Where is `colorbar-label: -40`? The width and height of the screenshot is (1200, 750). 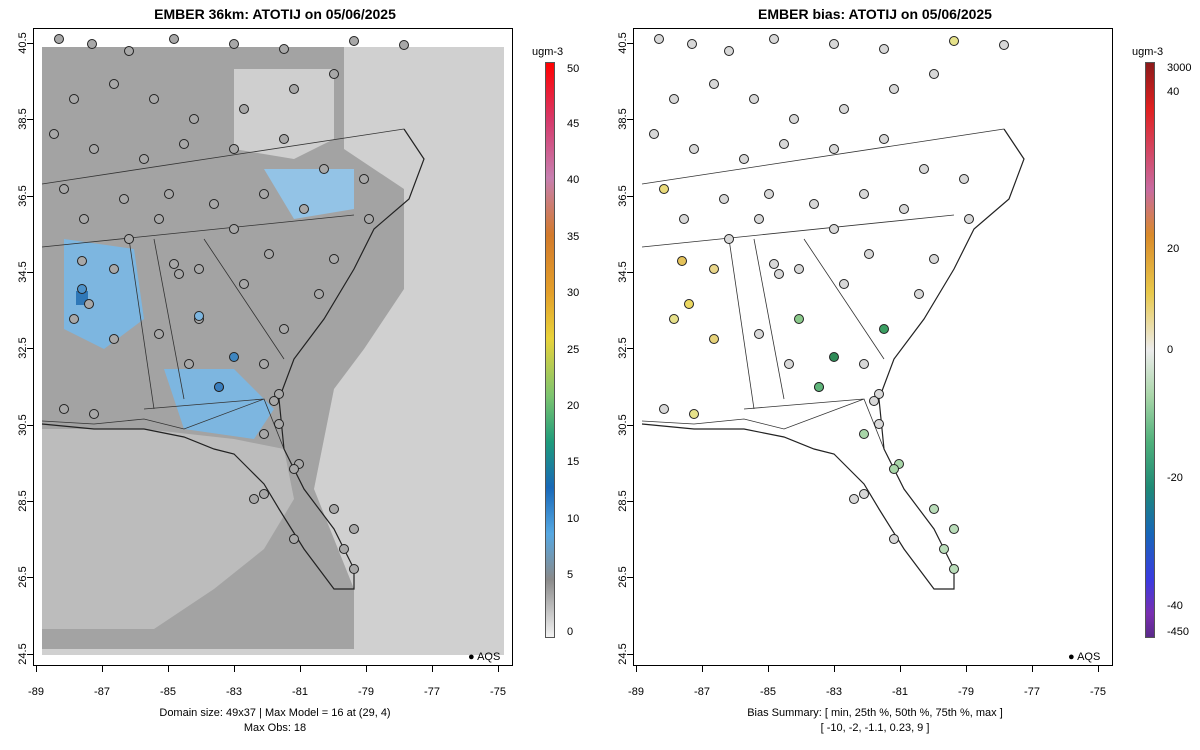 colorbar-label: -40 is located at coordinates (1175, 606).